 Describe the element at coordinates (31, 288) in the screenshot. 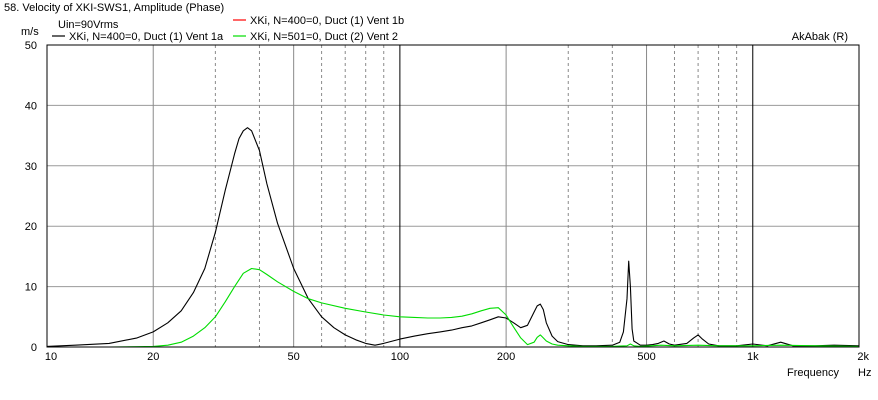

I see `y-tick-label: 10` at that location.